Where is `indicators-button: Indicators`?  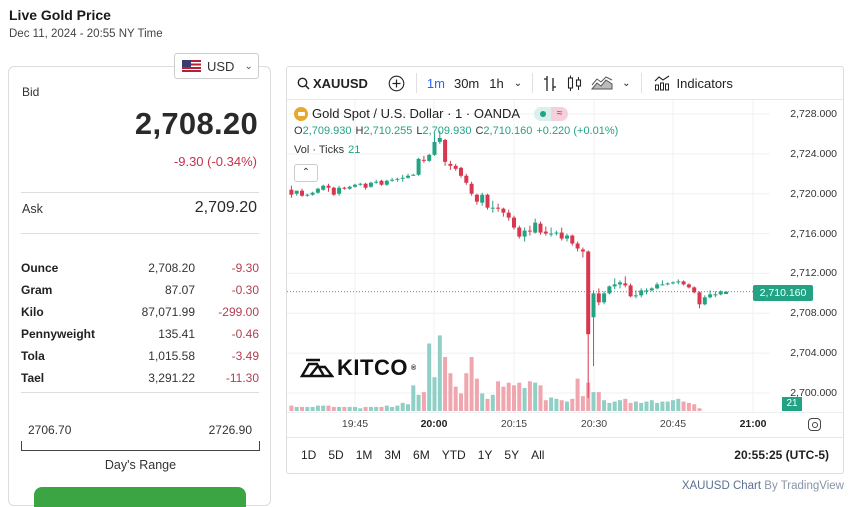
indicators-button: Indicators is located at coordinates (693, 83).